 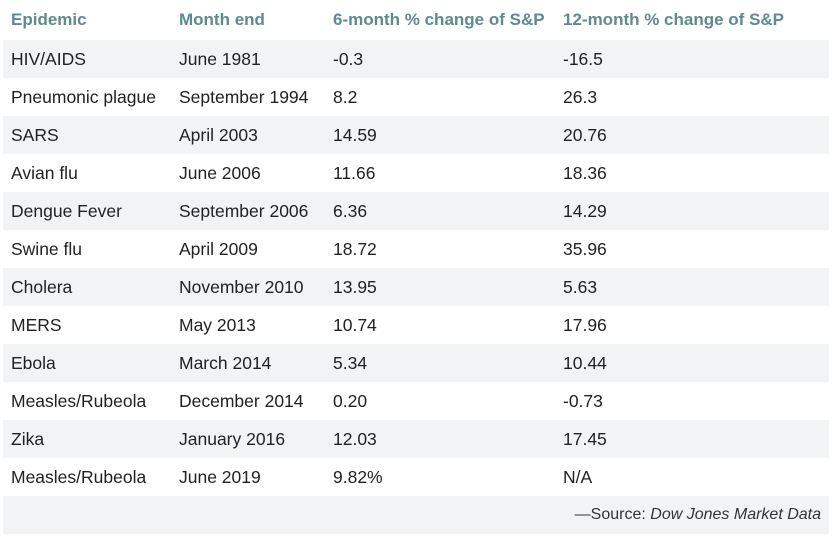 I want to click on cell-6-month-change: 9.82%, so click(x=440, y=477).